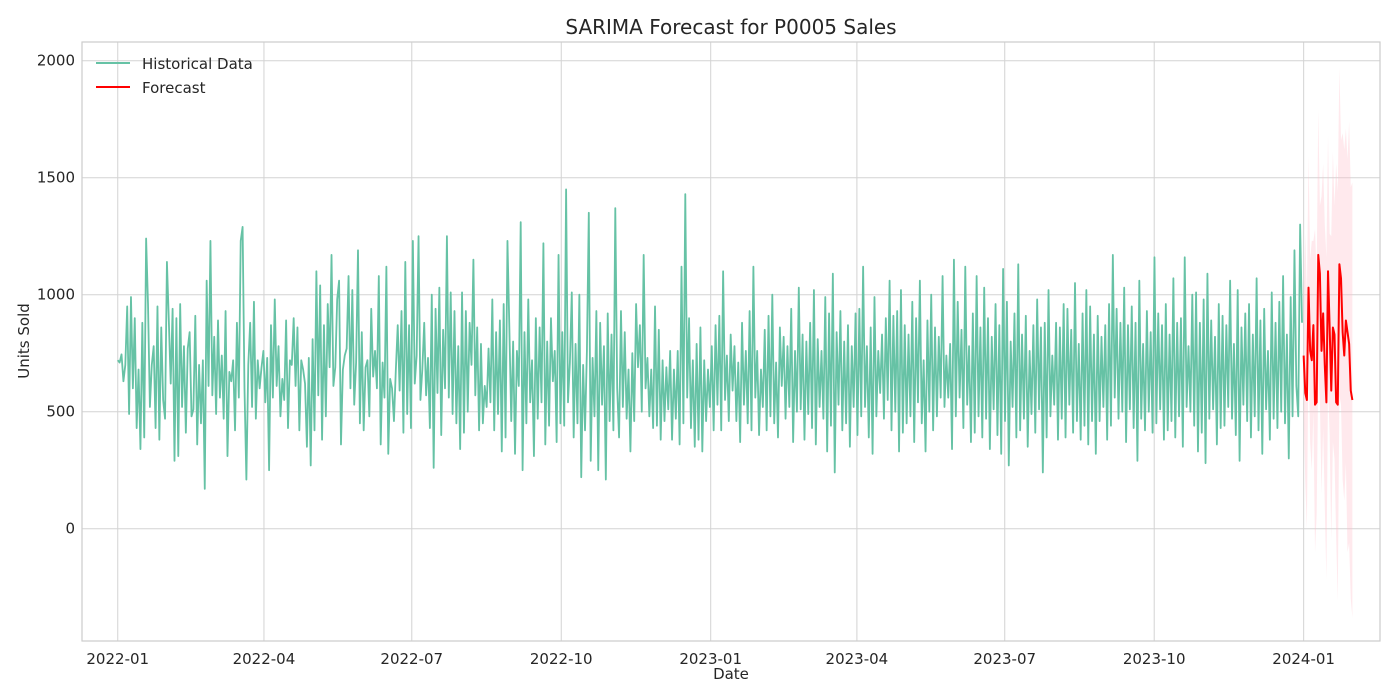 This screenshot has height=700, width=1400. I want to click on x-tick-label-6: 2023-07, so click(1004, 659).